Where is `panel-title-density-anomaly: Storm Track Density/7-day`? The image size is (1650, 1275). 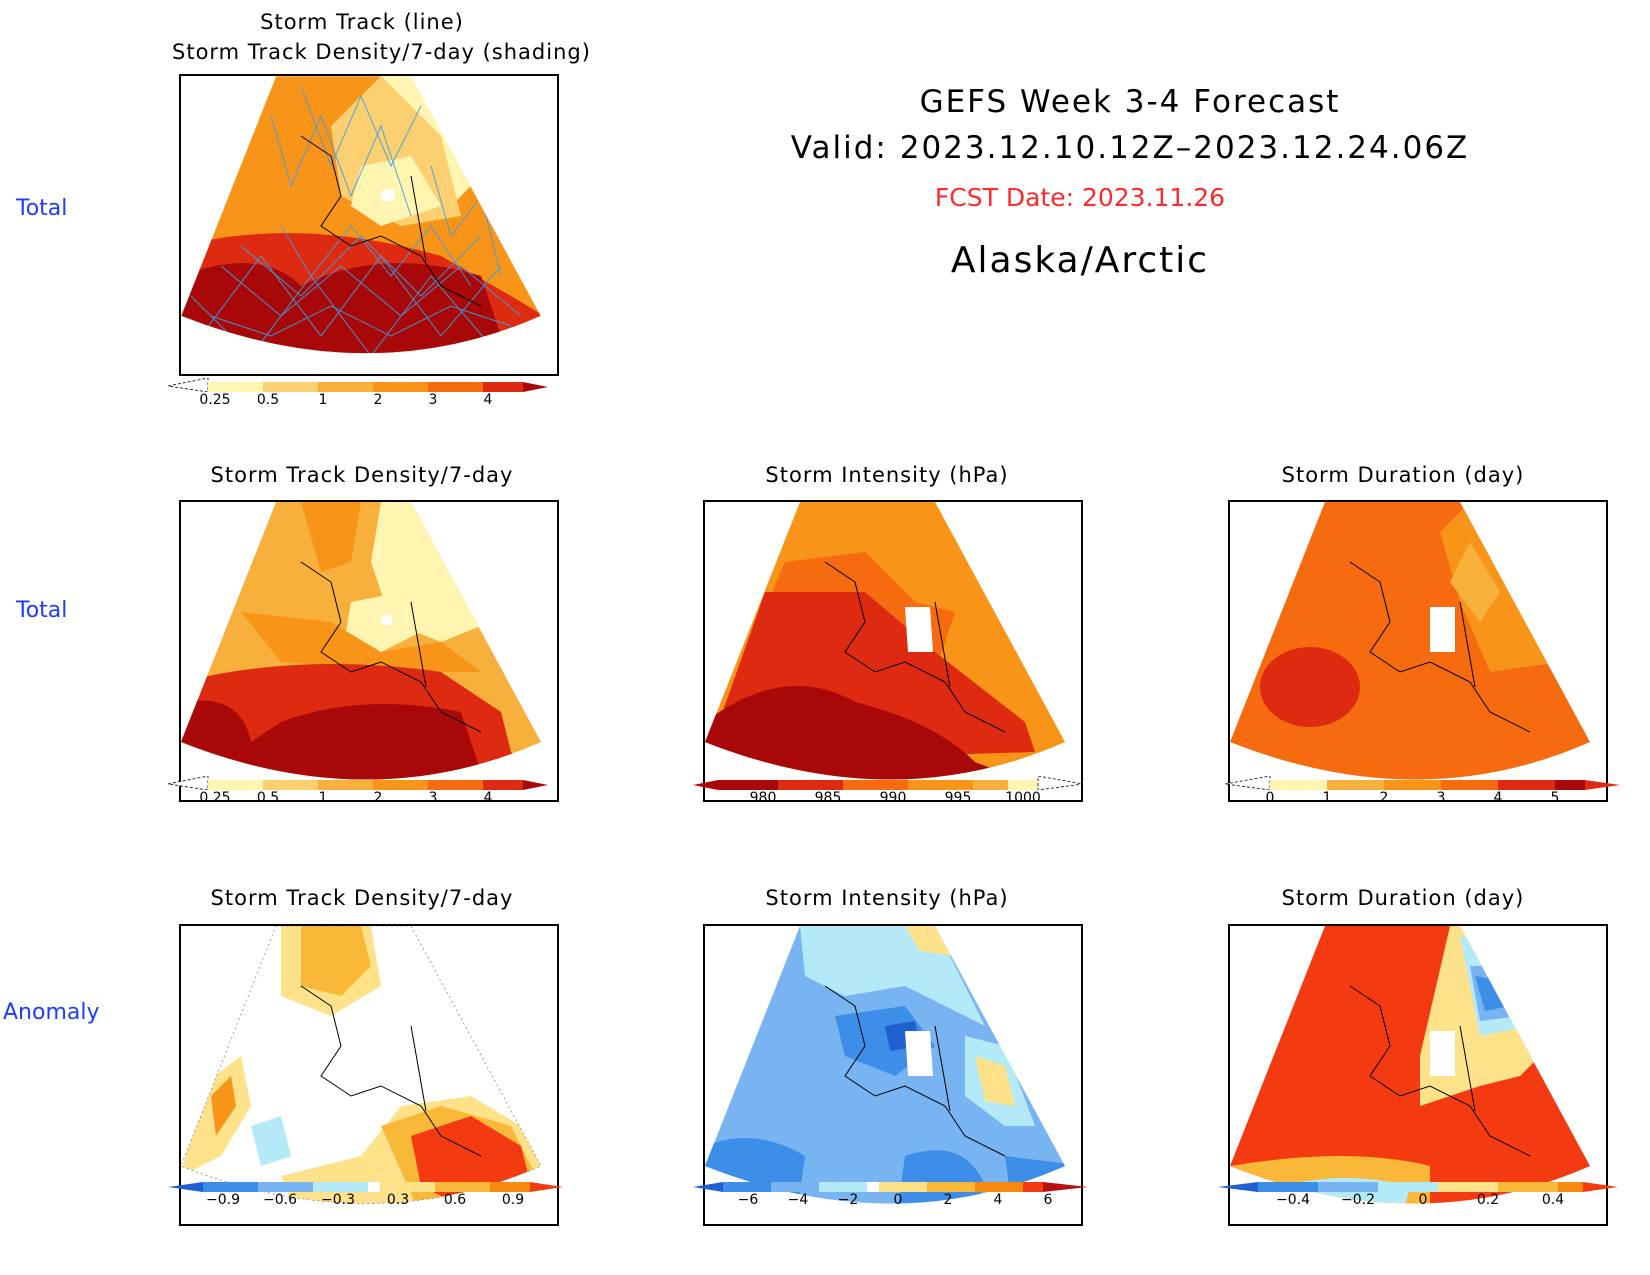 panel-title-density-anomaly: Storm Track Density/7-day is located at coordinates (362, 898).